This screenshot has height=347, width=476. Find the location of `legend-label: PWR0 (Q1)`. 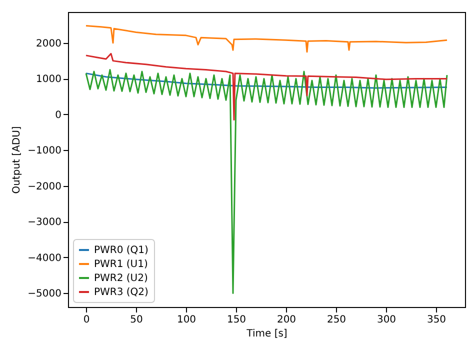

legend-label: PWR0 (Q1) is located at coordinates (121, 250).